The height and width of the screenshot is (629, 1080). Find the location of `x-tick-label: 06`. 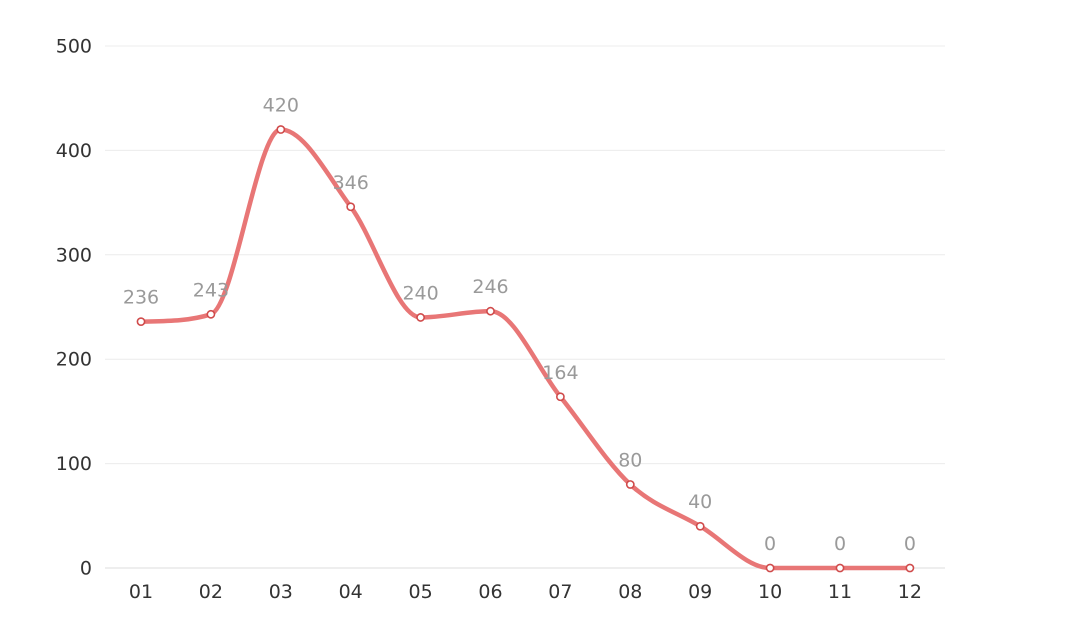

x-tick-label: 06 is located at coordinates (490, 592).